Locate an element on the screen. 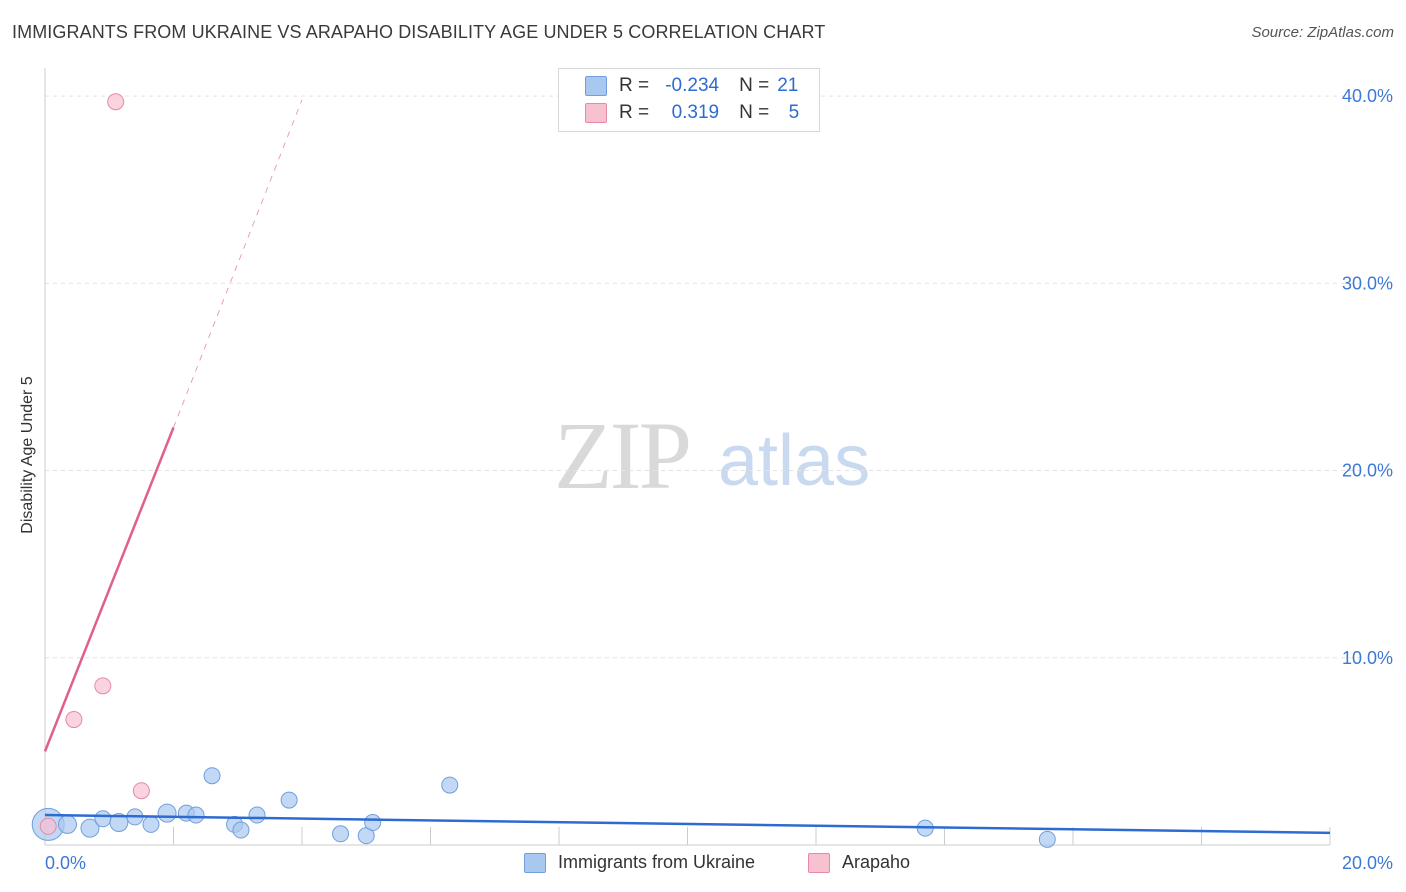 This screenshot has width=1406, height=892. legend-item-ukraine: Immigrants from Ukraine is located at coordinates (639, 862).